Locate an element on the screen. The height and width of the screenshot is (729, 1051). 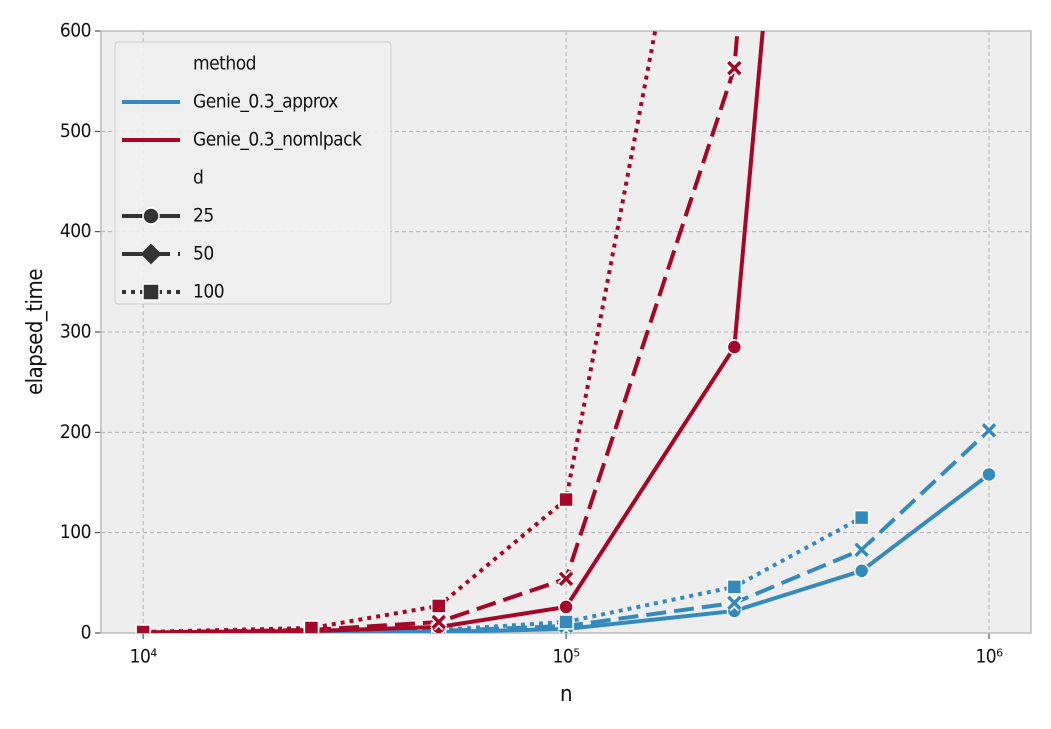
x-tick-label: 10⁶ is located at coordinates (989, 657).